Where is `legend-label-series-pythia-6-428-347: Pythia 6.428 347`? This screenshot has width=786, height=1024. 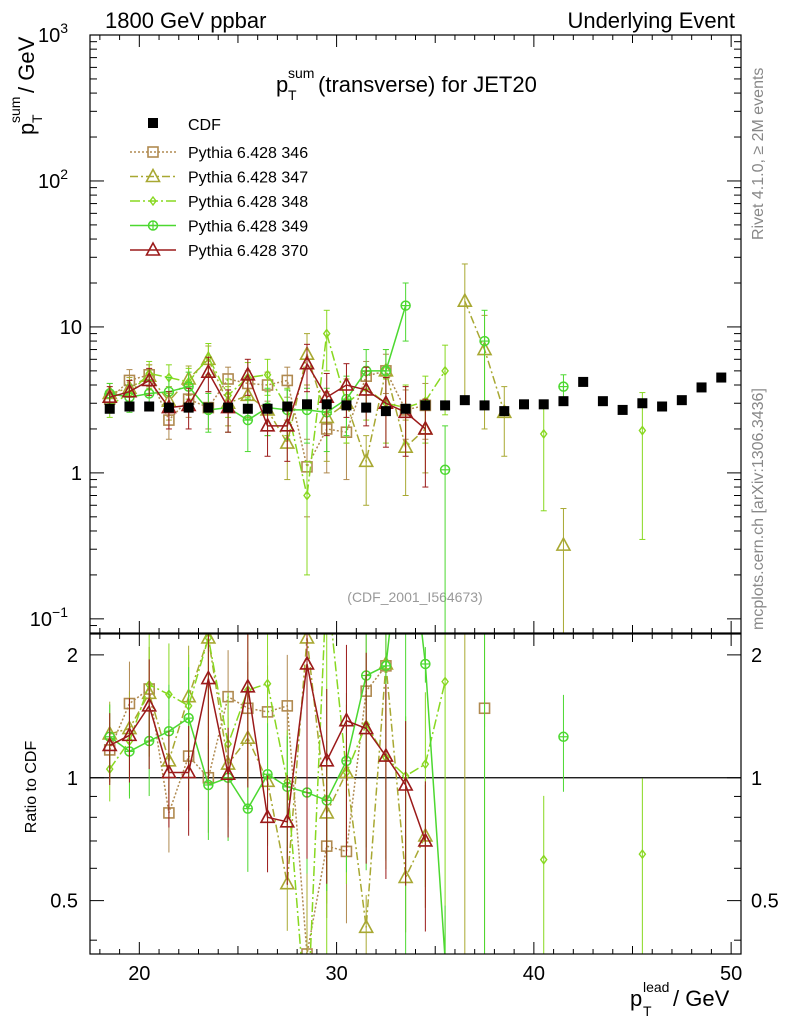
legend-label-series-pythia-6-428-347: Pythia 6.428 347 is located at coordinates (248, 178).